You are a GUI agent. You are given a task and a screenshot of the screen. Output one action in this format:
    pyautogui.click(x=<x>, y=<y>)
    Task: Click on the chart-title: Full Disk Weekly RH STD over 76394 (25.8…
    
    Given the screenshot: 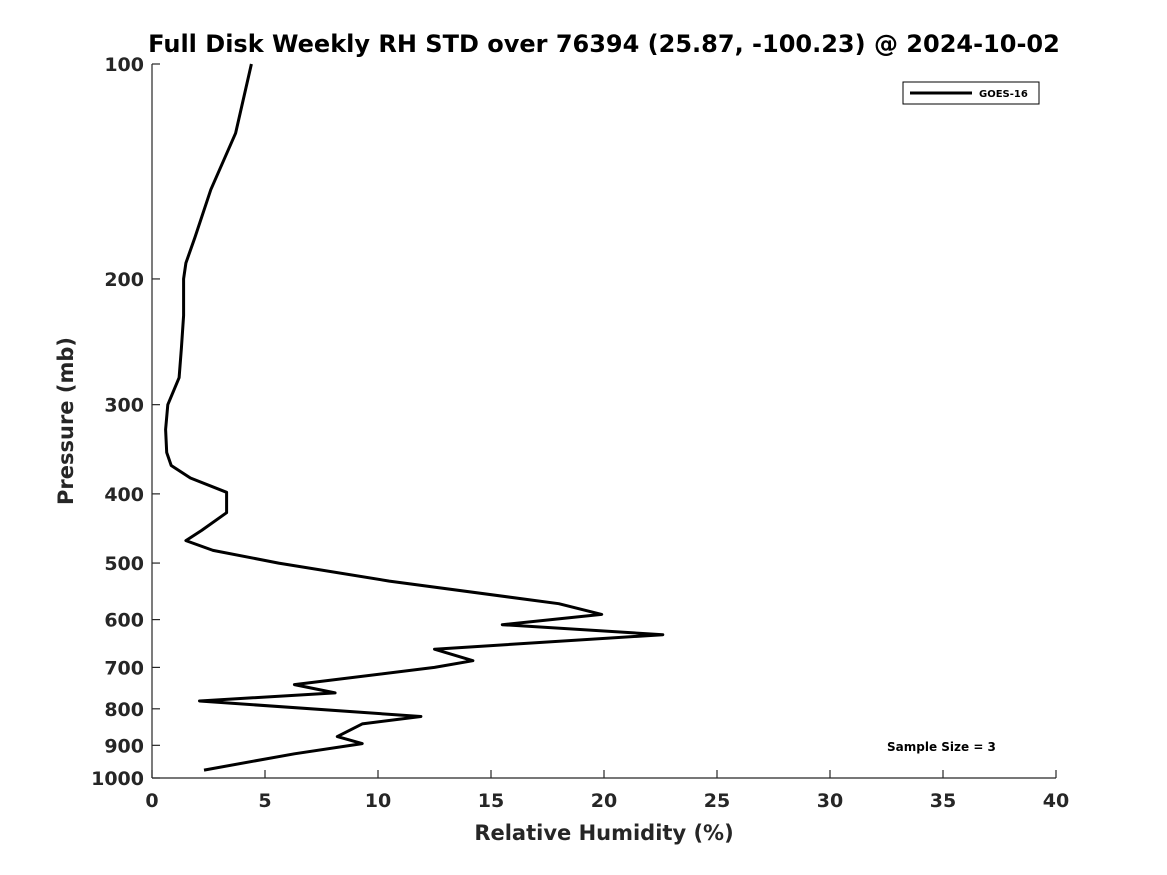 What is the action you would take?
    pyautogui.click(x=604, y=44)
    